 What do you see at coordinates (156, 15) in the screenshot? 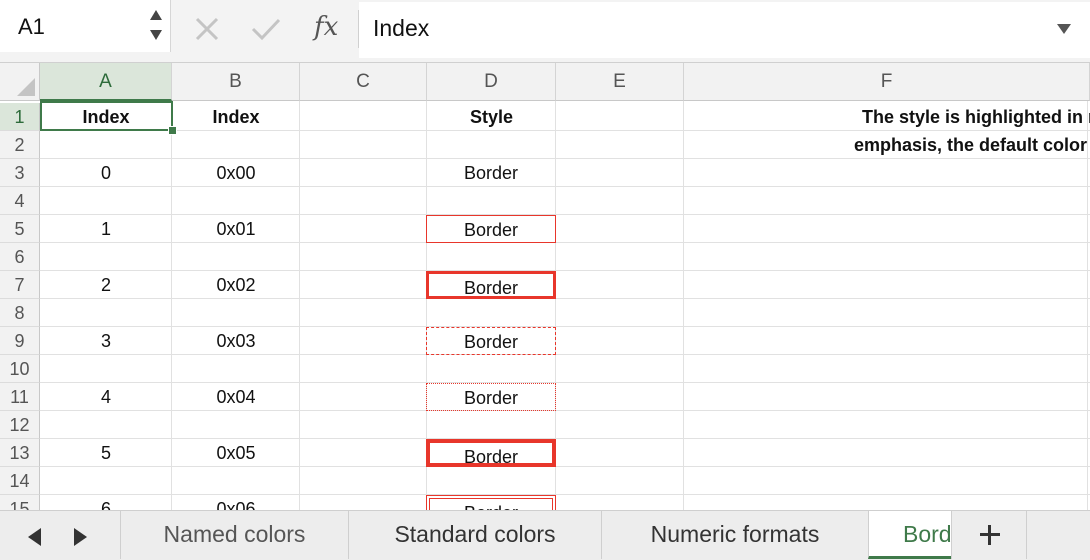
I see `chevron-up-icon` at bounding box center [156, 15].